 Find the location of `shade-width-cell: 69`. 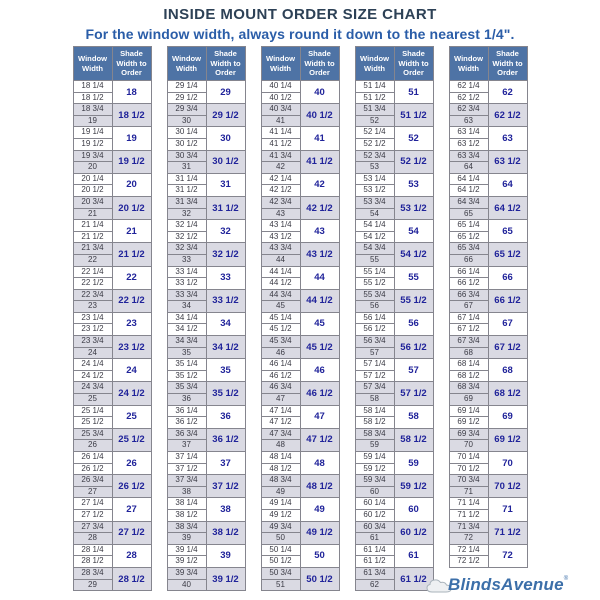

shade-width-cell: 69 is located at coordinates (507, 416).